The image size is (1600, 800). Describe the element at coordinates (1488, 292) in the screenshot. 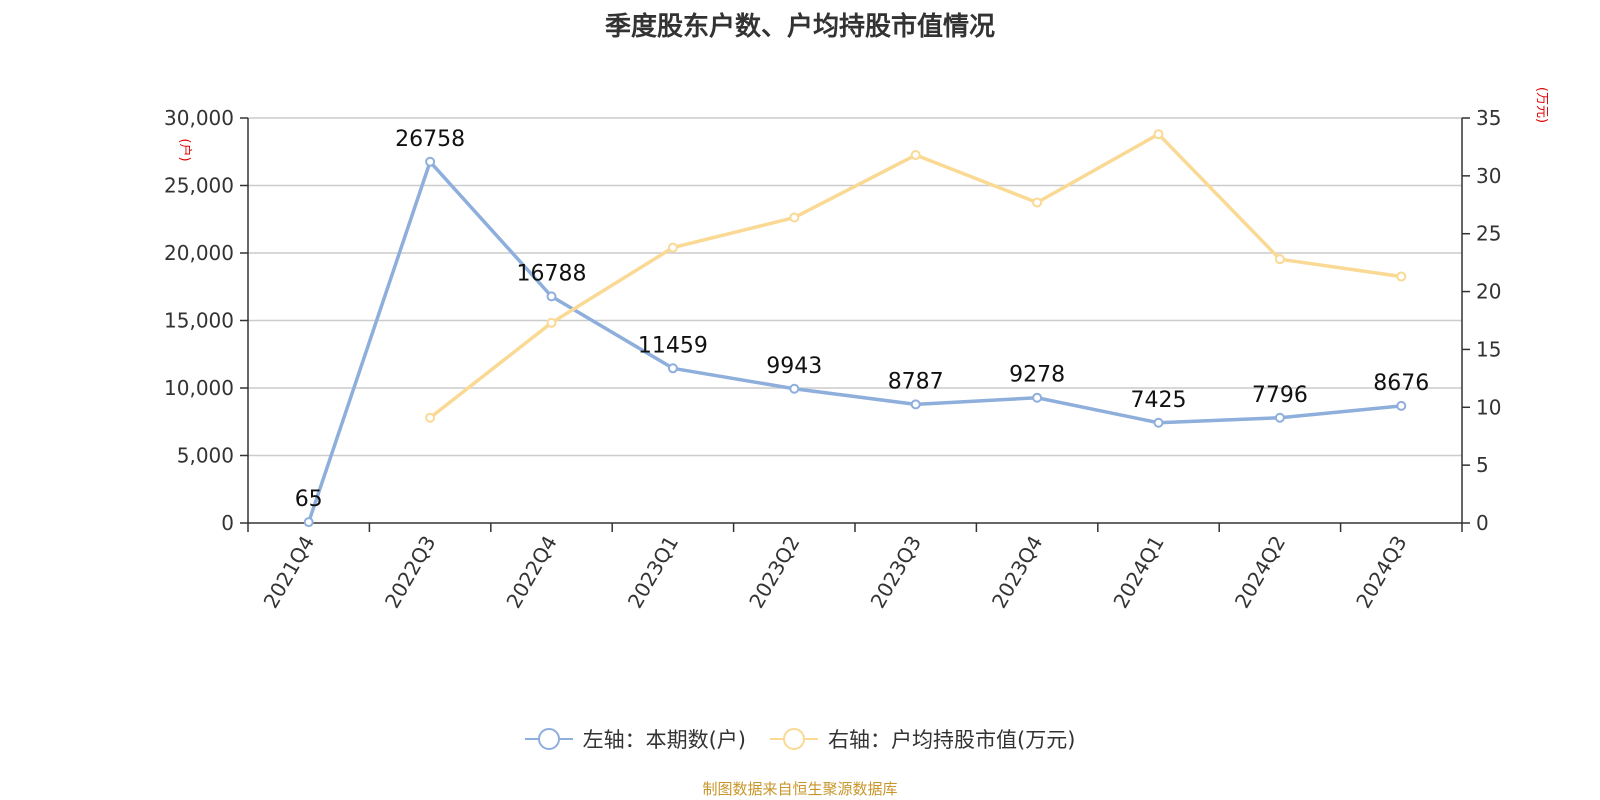

I see `right-tick-label: 20` at that location.